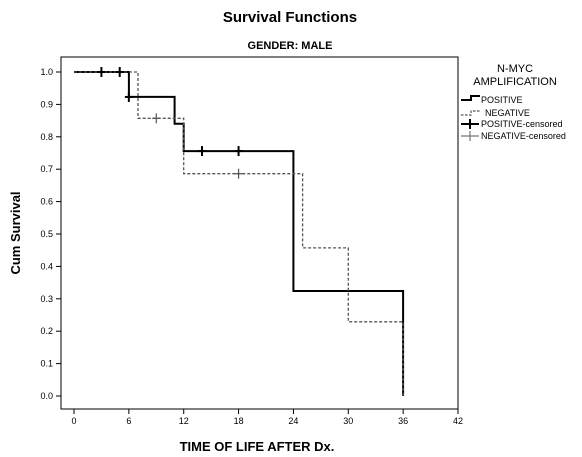 The height and width of the screenshot is (457, 582). What do you see at coordinates (470, 136) in the screenshot?
I see `legend-negative-censored-swatch` at bounding box center [470, 136].